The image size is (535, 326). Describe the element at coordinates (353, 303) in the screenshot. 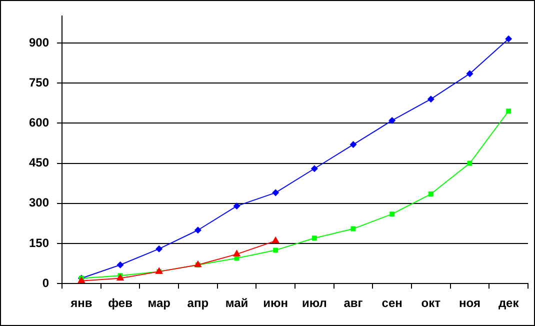

I see `x-tick-label: авг` at that location.